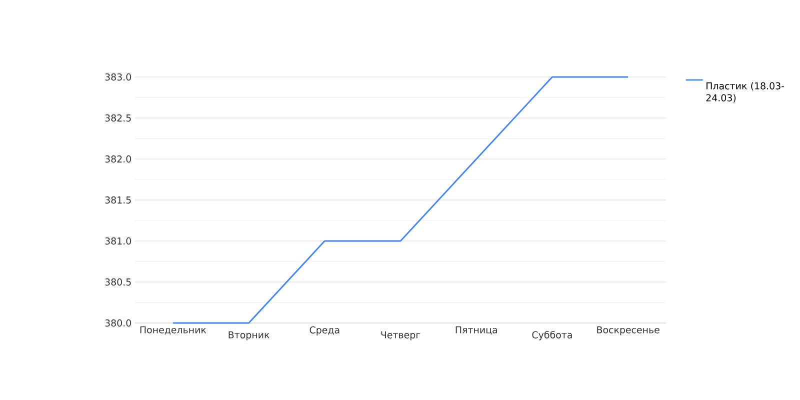  Describe the element at coordinates (173, 330) in the screenshot. I see `x-tick-label: Понедельник` at that location.